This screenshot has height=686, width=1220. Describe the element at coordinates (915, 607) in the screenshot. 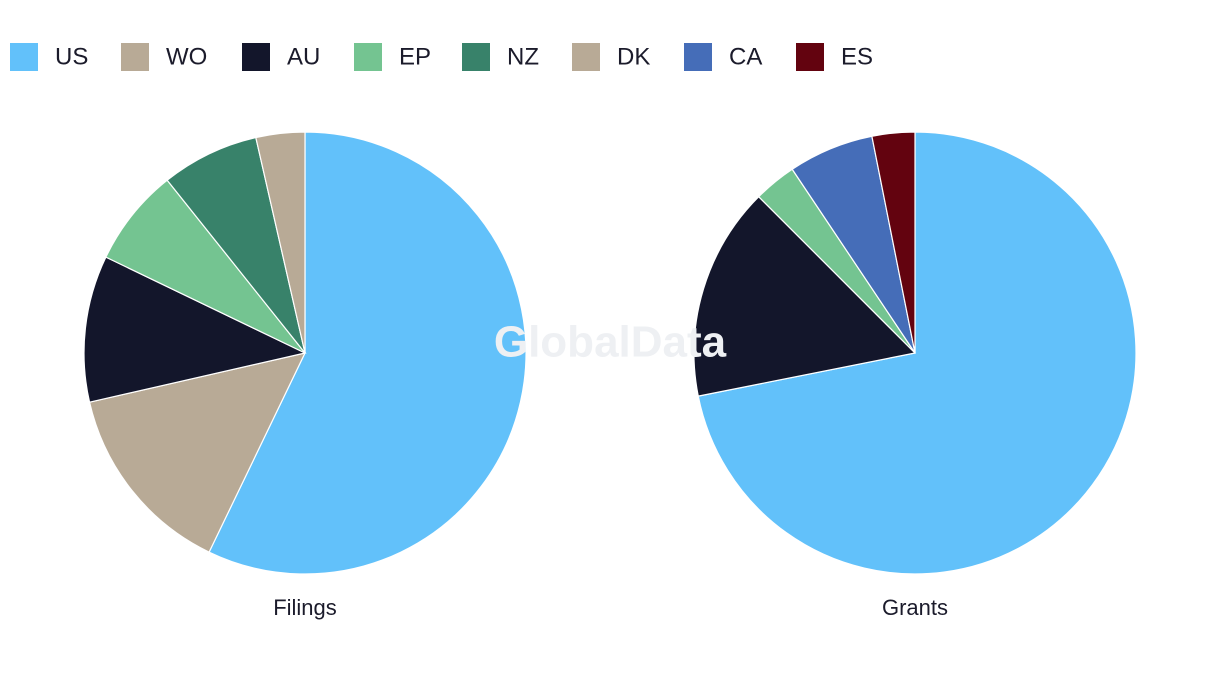

I see `chart-title: Grants` at that location.